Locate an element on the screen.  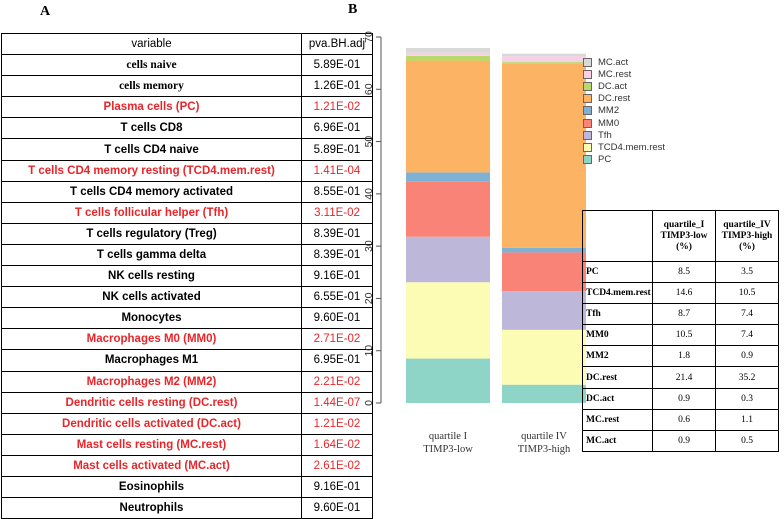
row-label: MM2 is located at coordinates (617, 356).